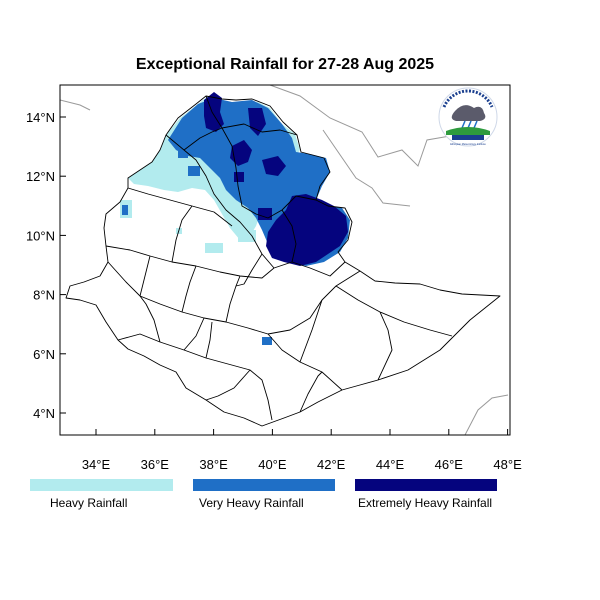 This screenshot has width=600, height=600. Describe the element at coordinates (390, 464) in the screenshot. I see `x-tick-label: 44°E` at that location.